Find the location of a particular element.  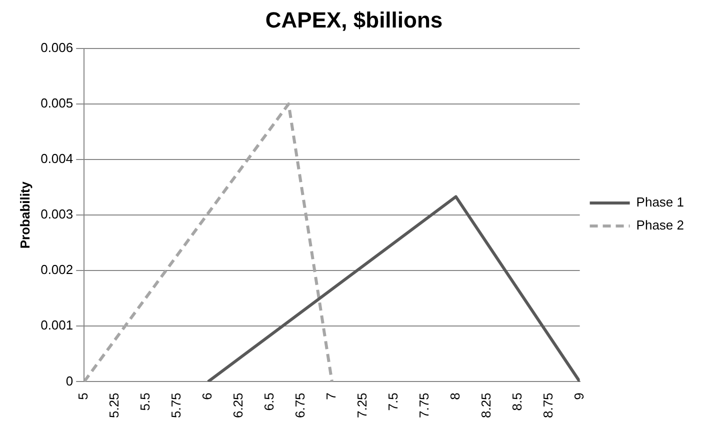

x-tick-label: 9 is located at coordinates (578, 396).